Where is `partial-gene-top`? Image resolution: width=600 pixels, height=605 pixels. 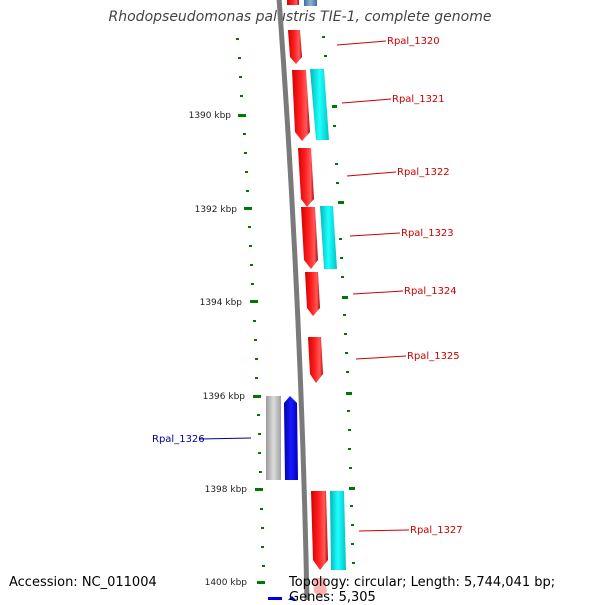 partial-gene-top is located at coordinates (293, 2).